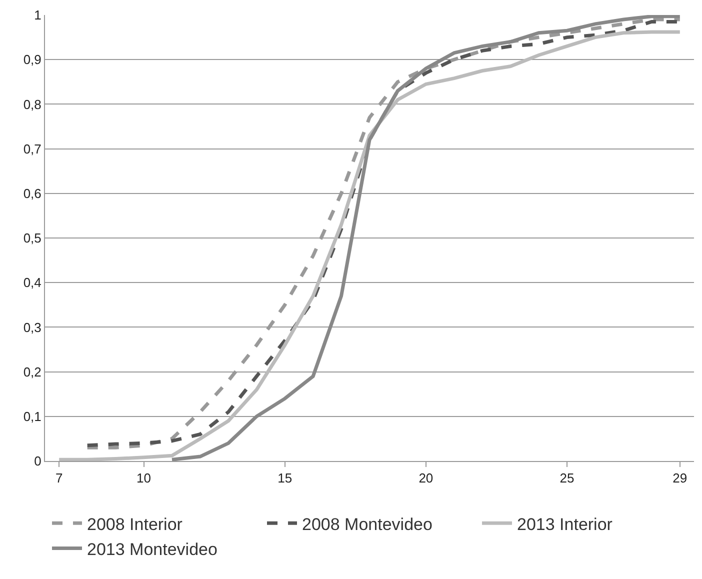 This screenshot has height=579, width=702. What do you see at coordinates (32, 238) in the screenshot?
I see `y-tick-label: 0,5` at bounding box center [32, 238].